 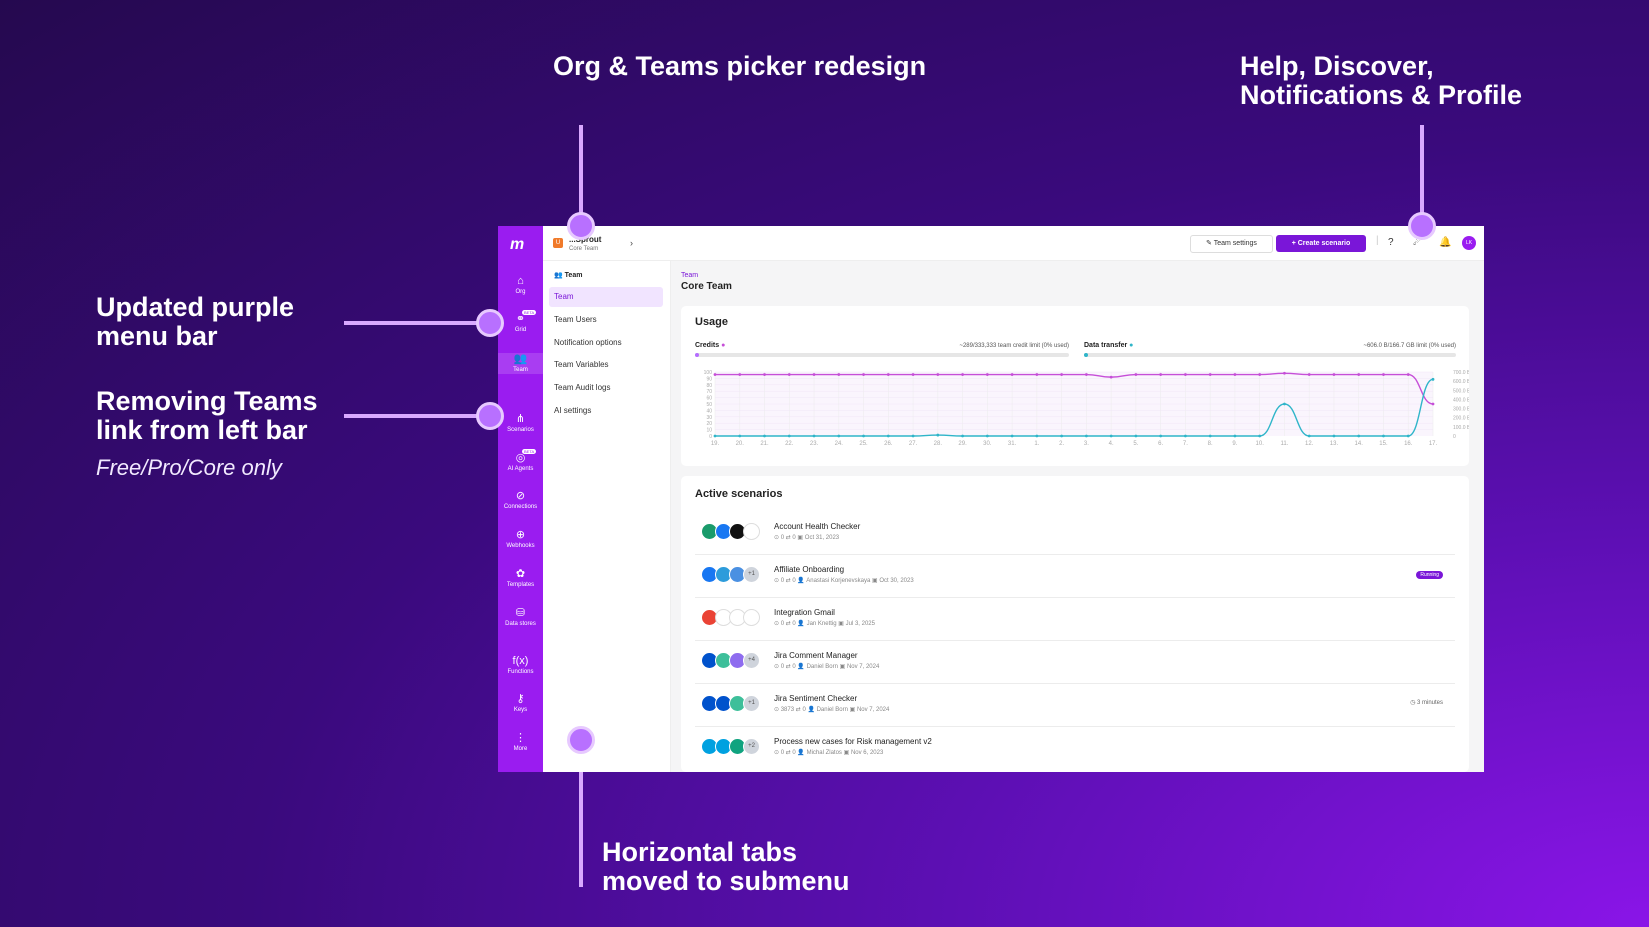 I want to click on leftbar-item-label: More, so click(x=520, y=749).